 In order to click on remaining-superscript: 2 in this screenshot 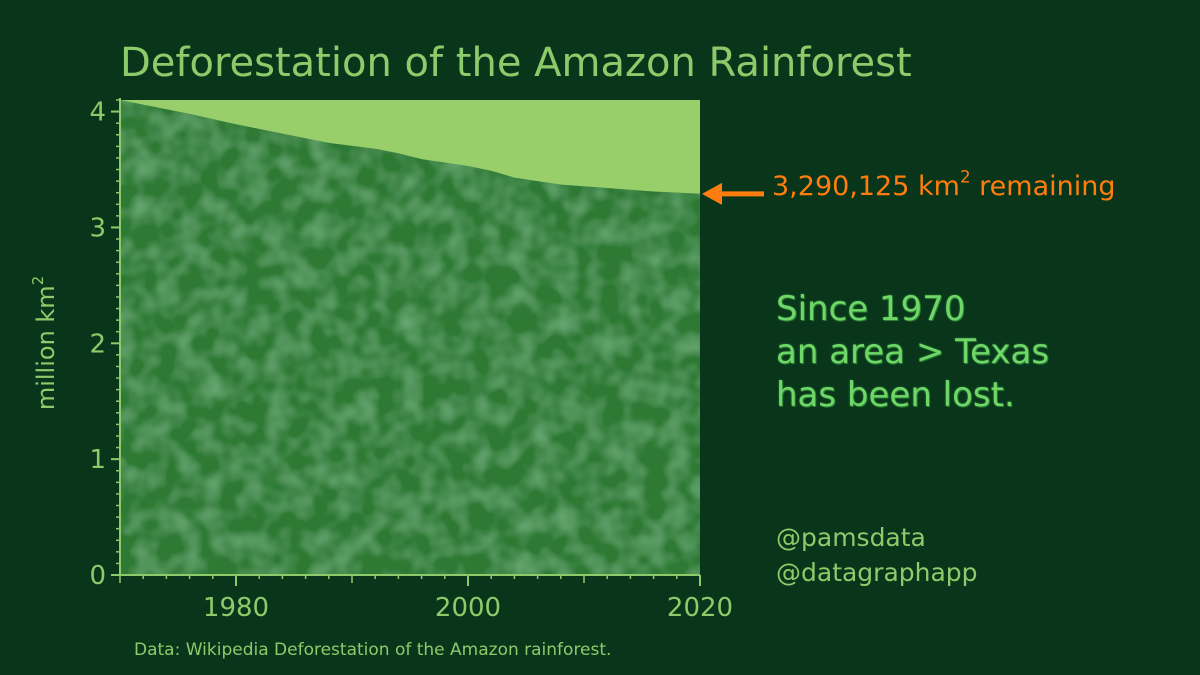, I will do `click(965, 176)`.